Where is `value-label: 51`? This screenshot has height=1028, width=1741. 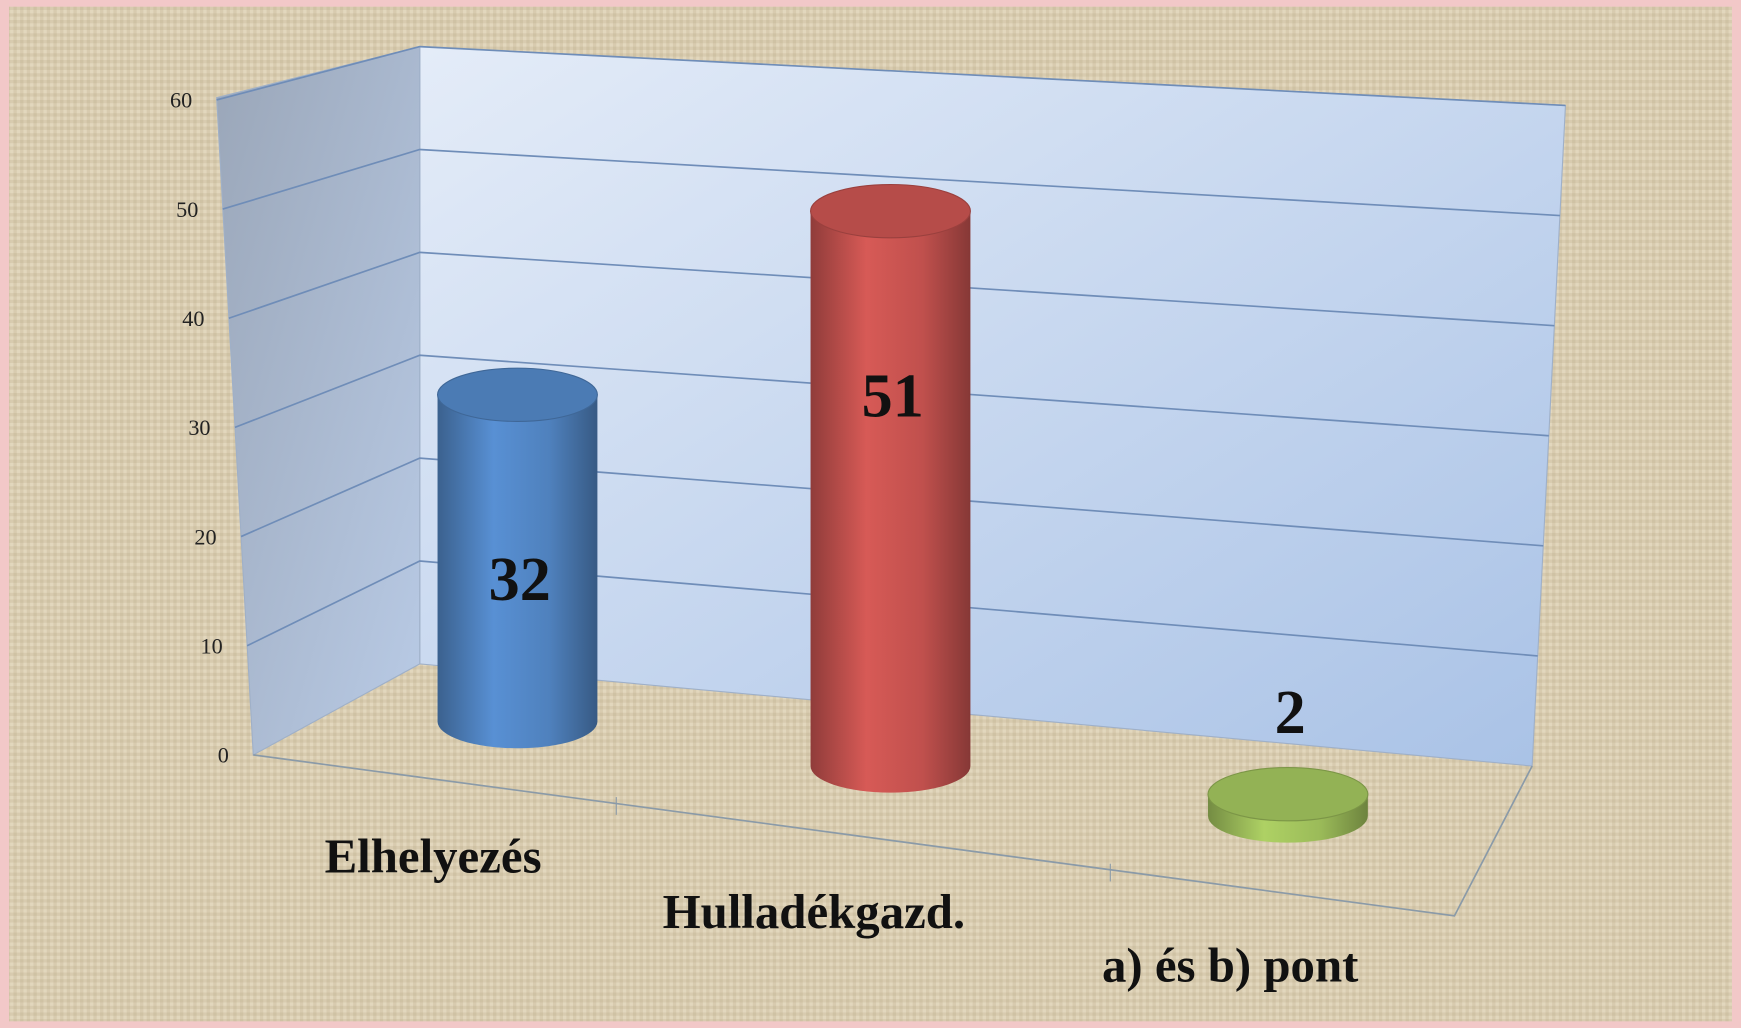
value-label: 51 is located at coordinates (893, 397).